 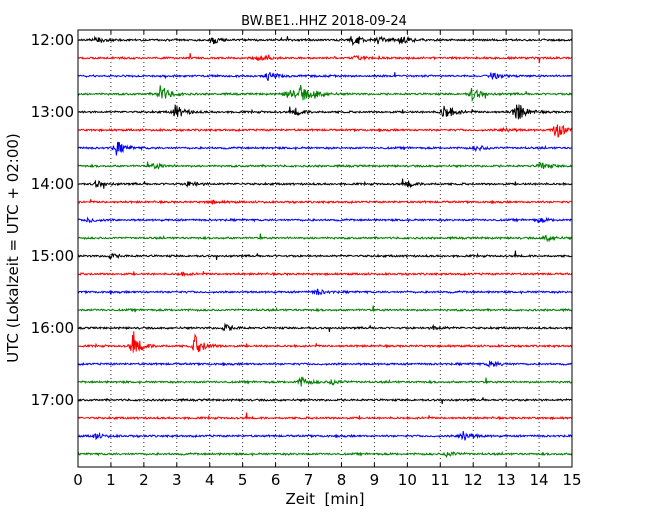 What do you see at coordinates (52, 328) in the screenshot?
I see `y-tick-label: 16:00` at bounding box center [52, 328].